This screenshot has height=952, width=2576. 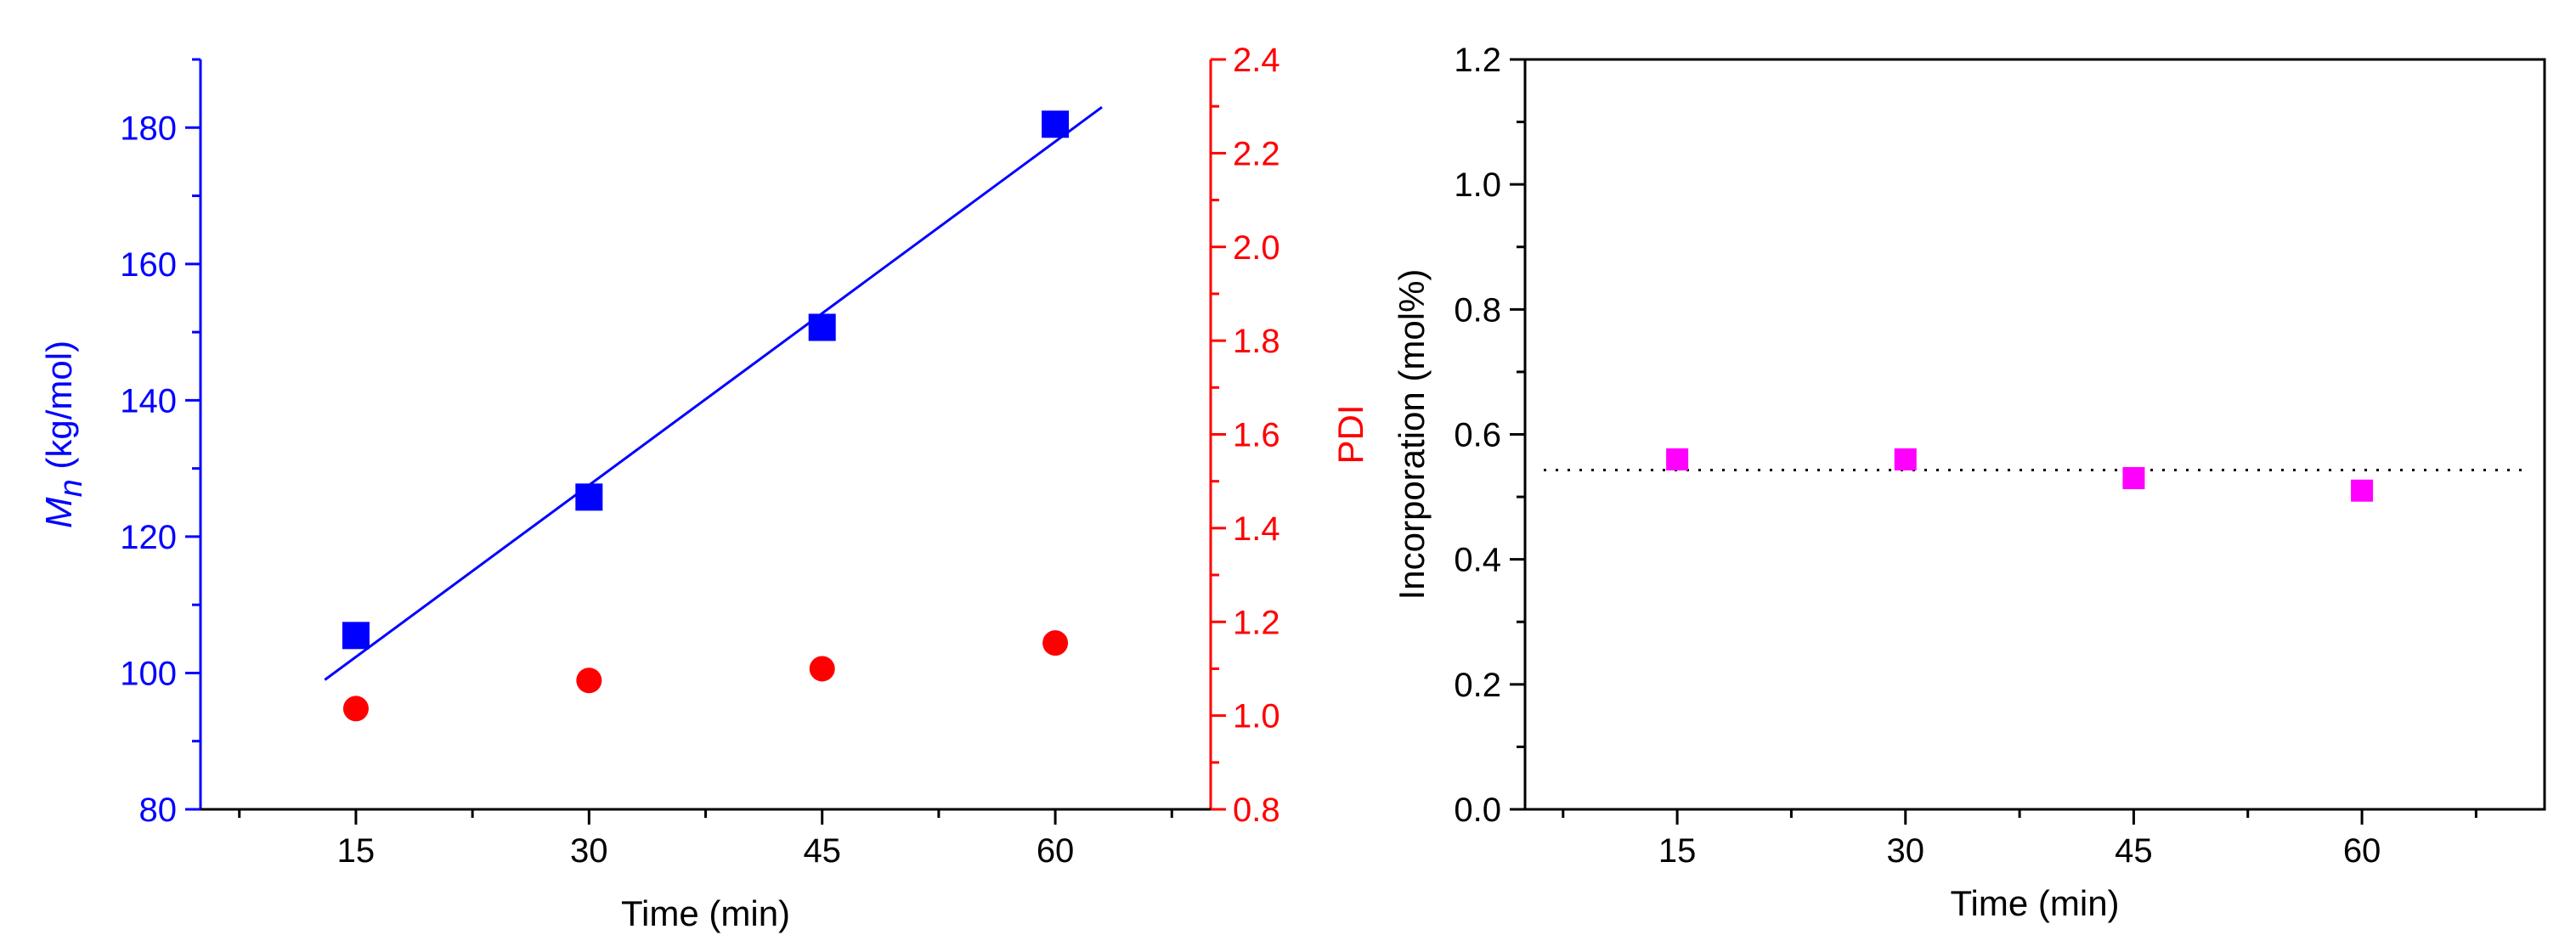 What do you see at coordinates (1256, 717) in the screenshot?
I see `right-y-tick-label: 1.0` at bounding box center [1256, 717].